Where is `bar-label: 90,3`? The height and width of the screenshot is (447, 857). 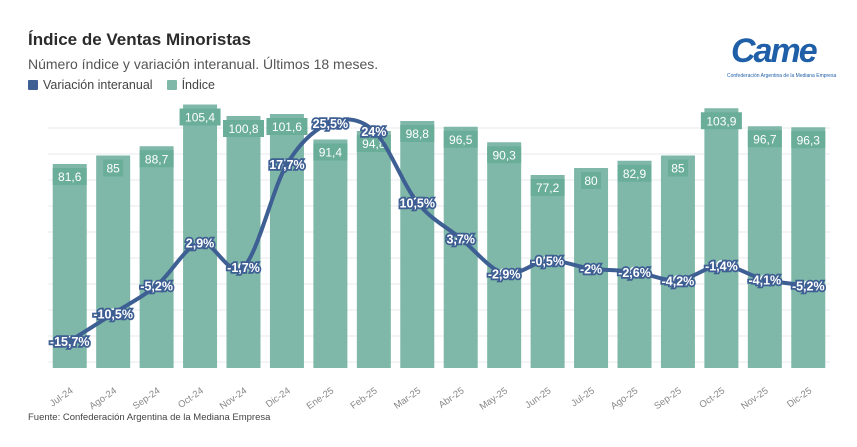 bar-label: 90,3 is located at coordinates (504, 155).